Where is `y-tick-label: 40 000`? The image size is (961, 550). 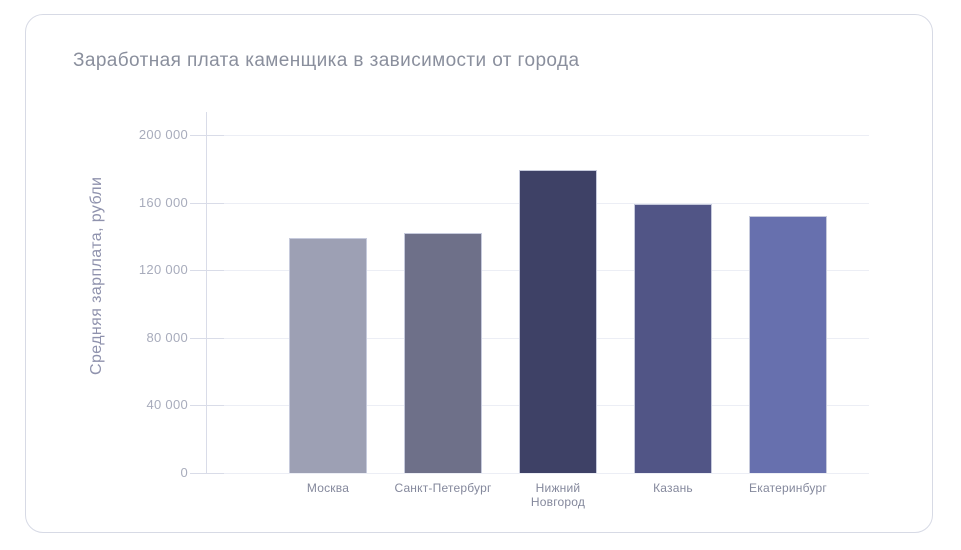
y-tick-label: 40 000 is located at coordinates (167, 405).